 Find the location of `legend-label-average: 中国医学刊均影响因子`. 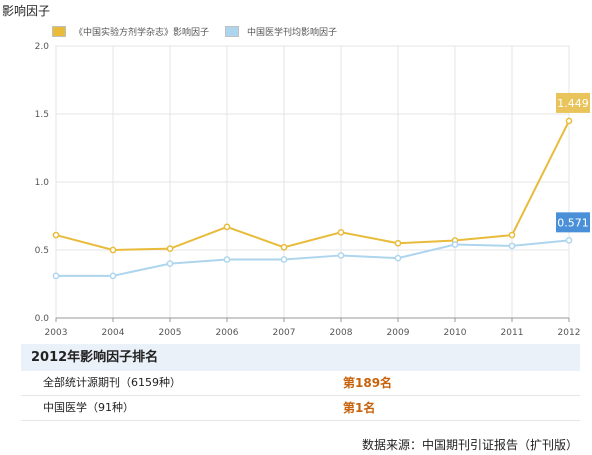

legend-label-average: 中国医学刊均影响因子 is located at coordinates (292, 32).